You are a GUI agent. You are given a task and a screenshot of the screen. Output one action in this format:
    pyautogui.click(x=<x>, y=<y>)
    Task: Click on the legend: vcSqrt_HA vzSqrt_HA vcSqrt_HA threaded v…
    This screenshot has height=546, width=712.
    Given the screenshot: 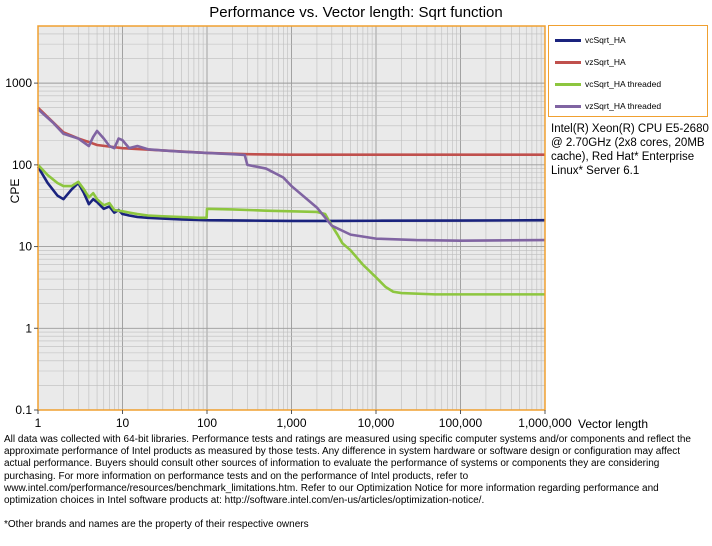 What is the action you would take?
    pyautogui.click(x=628, y=71)
    